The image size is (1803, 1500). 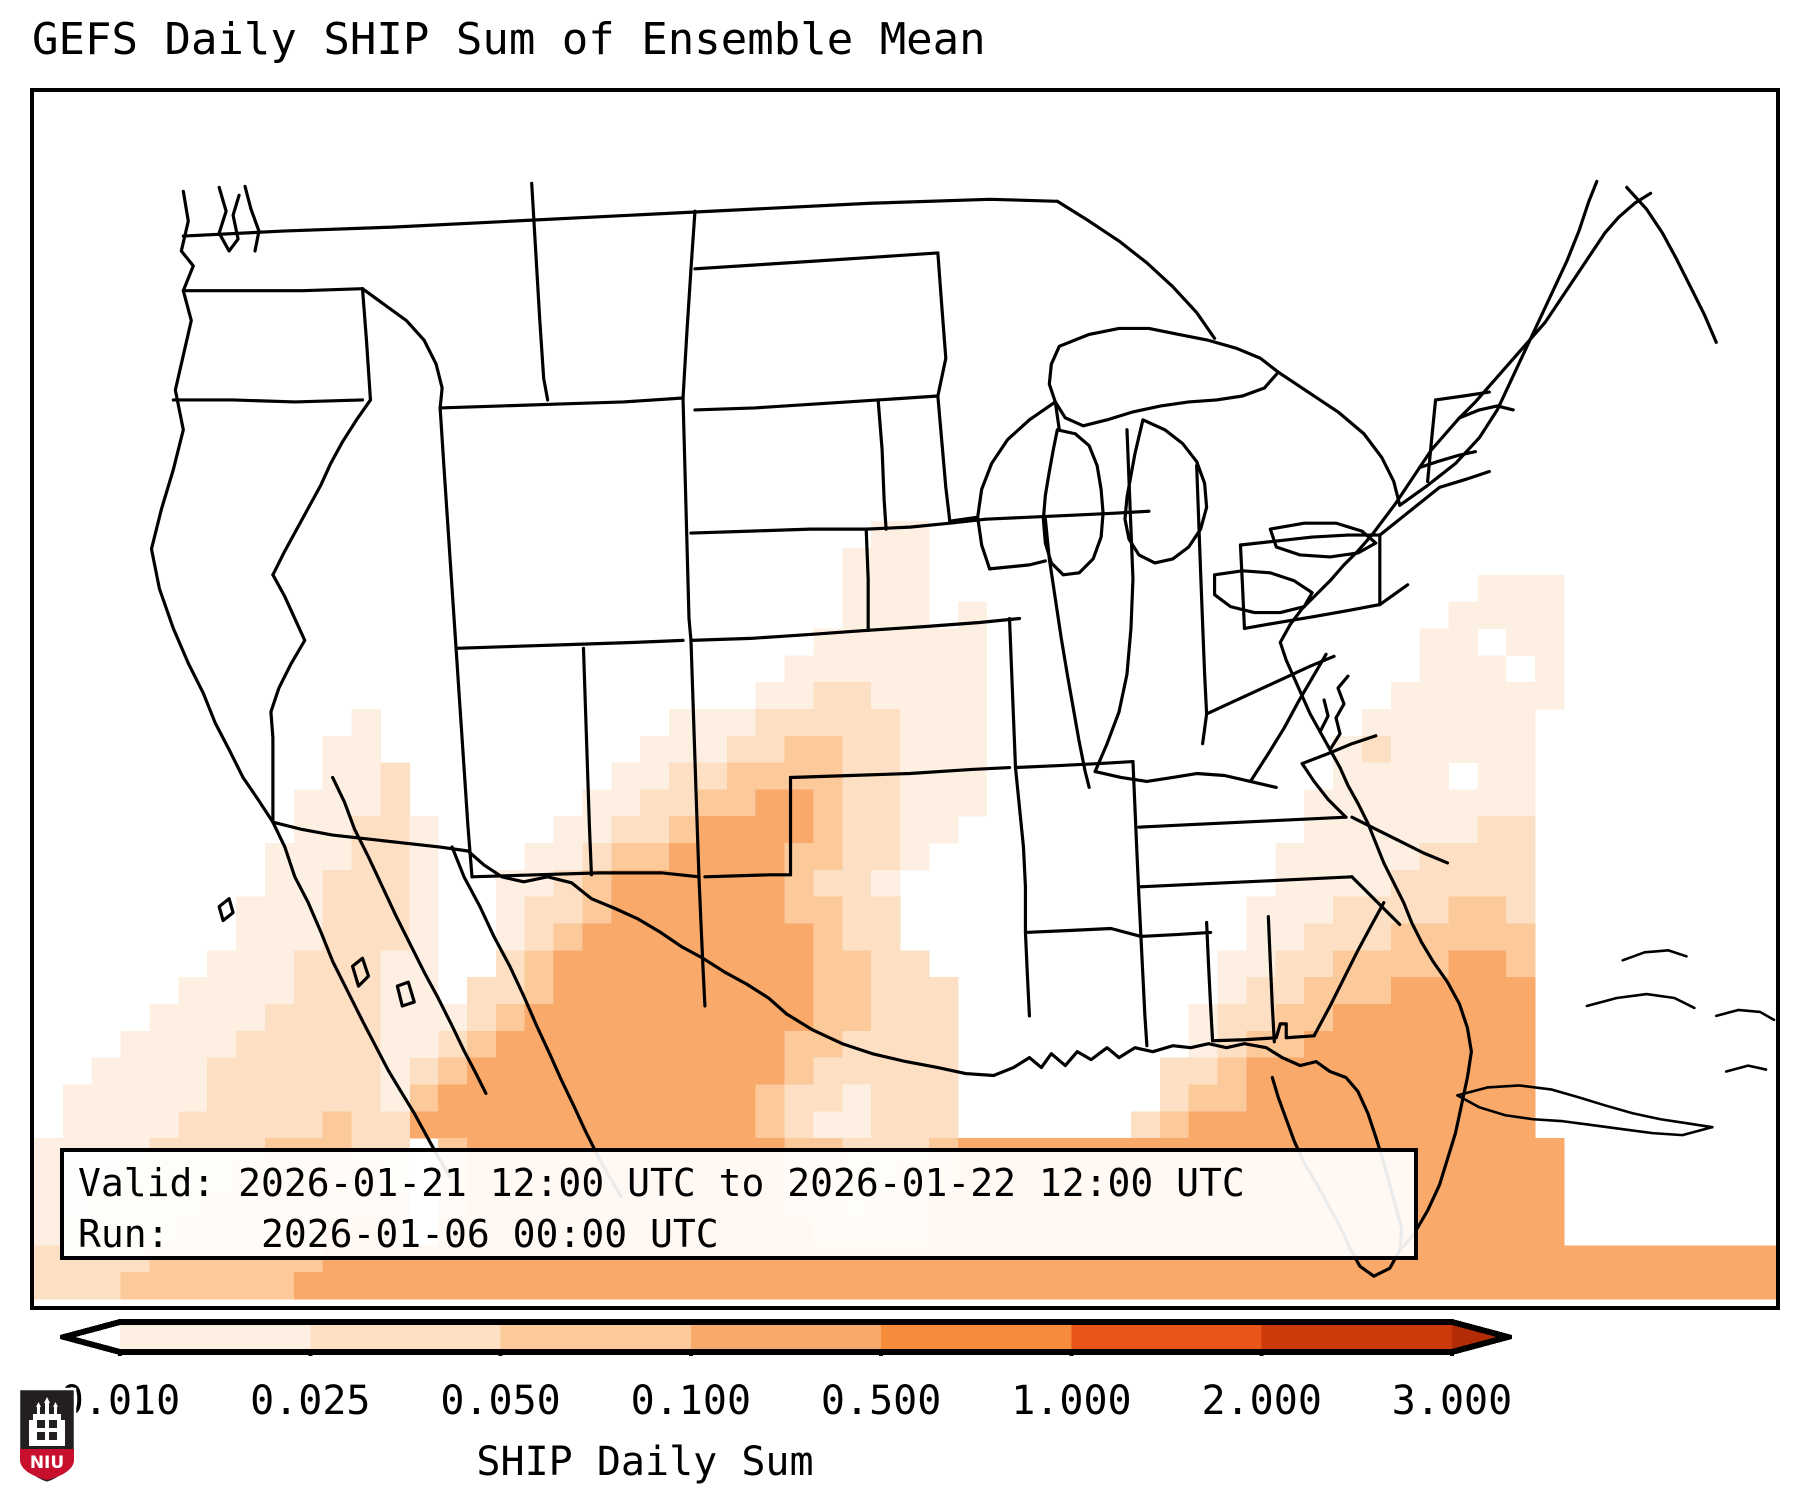 I want to click on colorbar-svg, so click(x=786, y=1337).